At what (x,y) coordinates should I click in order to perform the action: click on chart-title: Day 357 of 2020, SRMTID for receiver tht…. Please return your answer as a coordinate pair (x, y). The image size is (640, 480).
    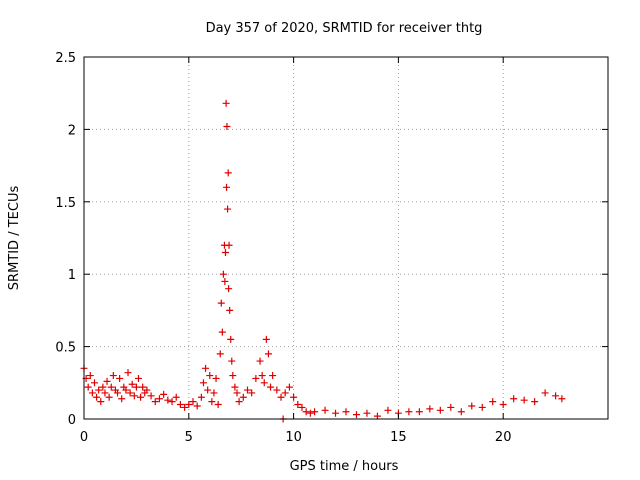
    Looking at the image, I should click on (344, 28).